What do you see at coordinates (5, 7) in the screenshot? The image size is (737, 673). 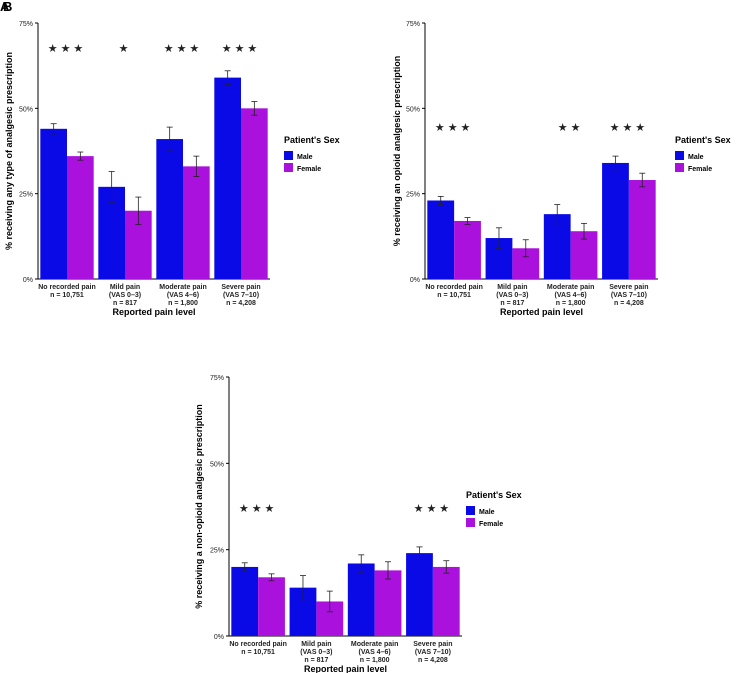 I see `panel-label-a: A` at bounding box center [5, 7].